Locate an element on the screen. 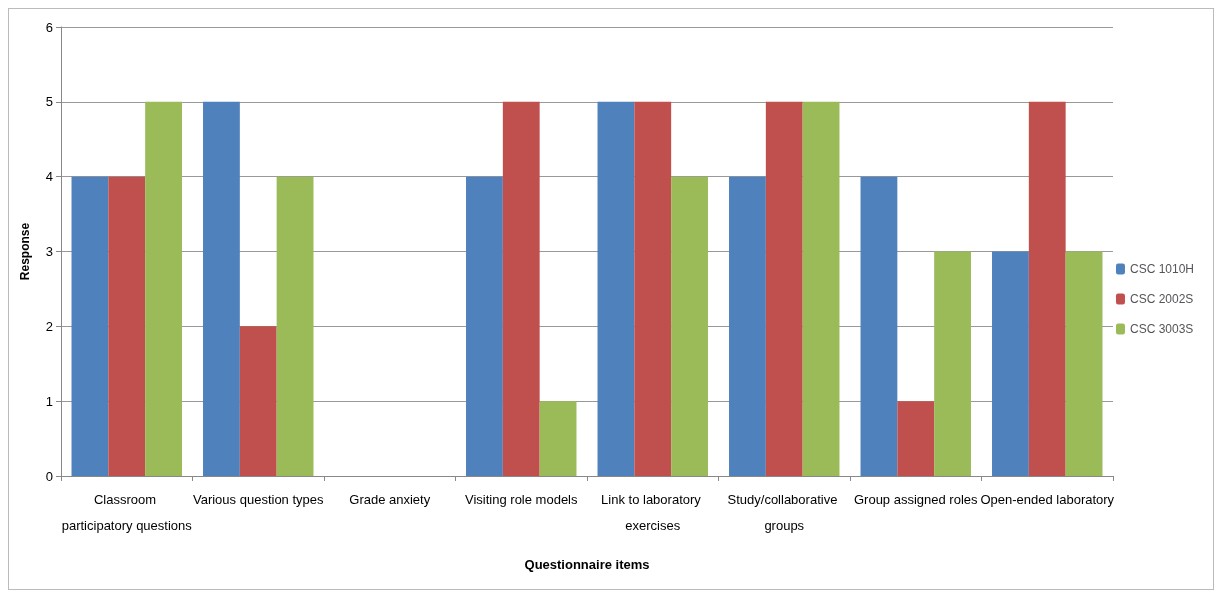  x-tick-label: Study/collaborative groups is located at coordinates (784, 512).